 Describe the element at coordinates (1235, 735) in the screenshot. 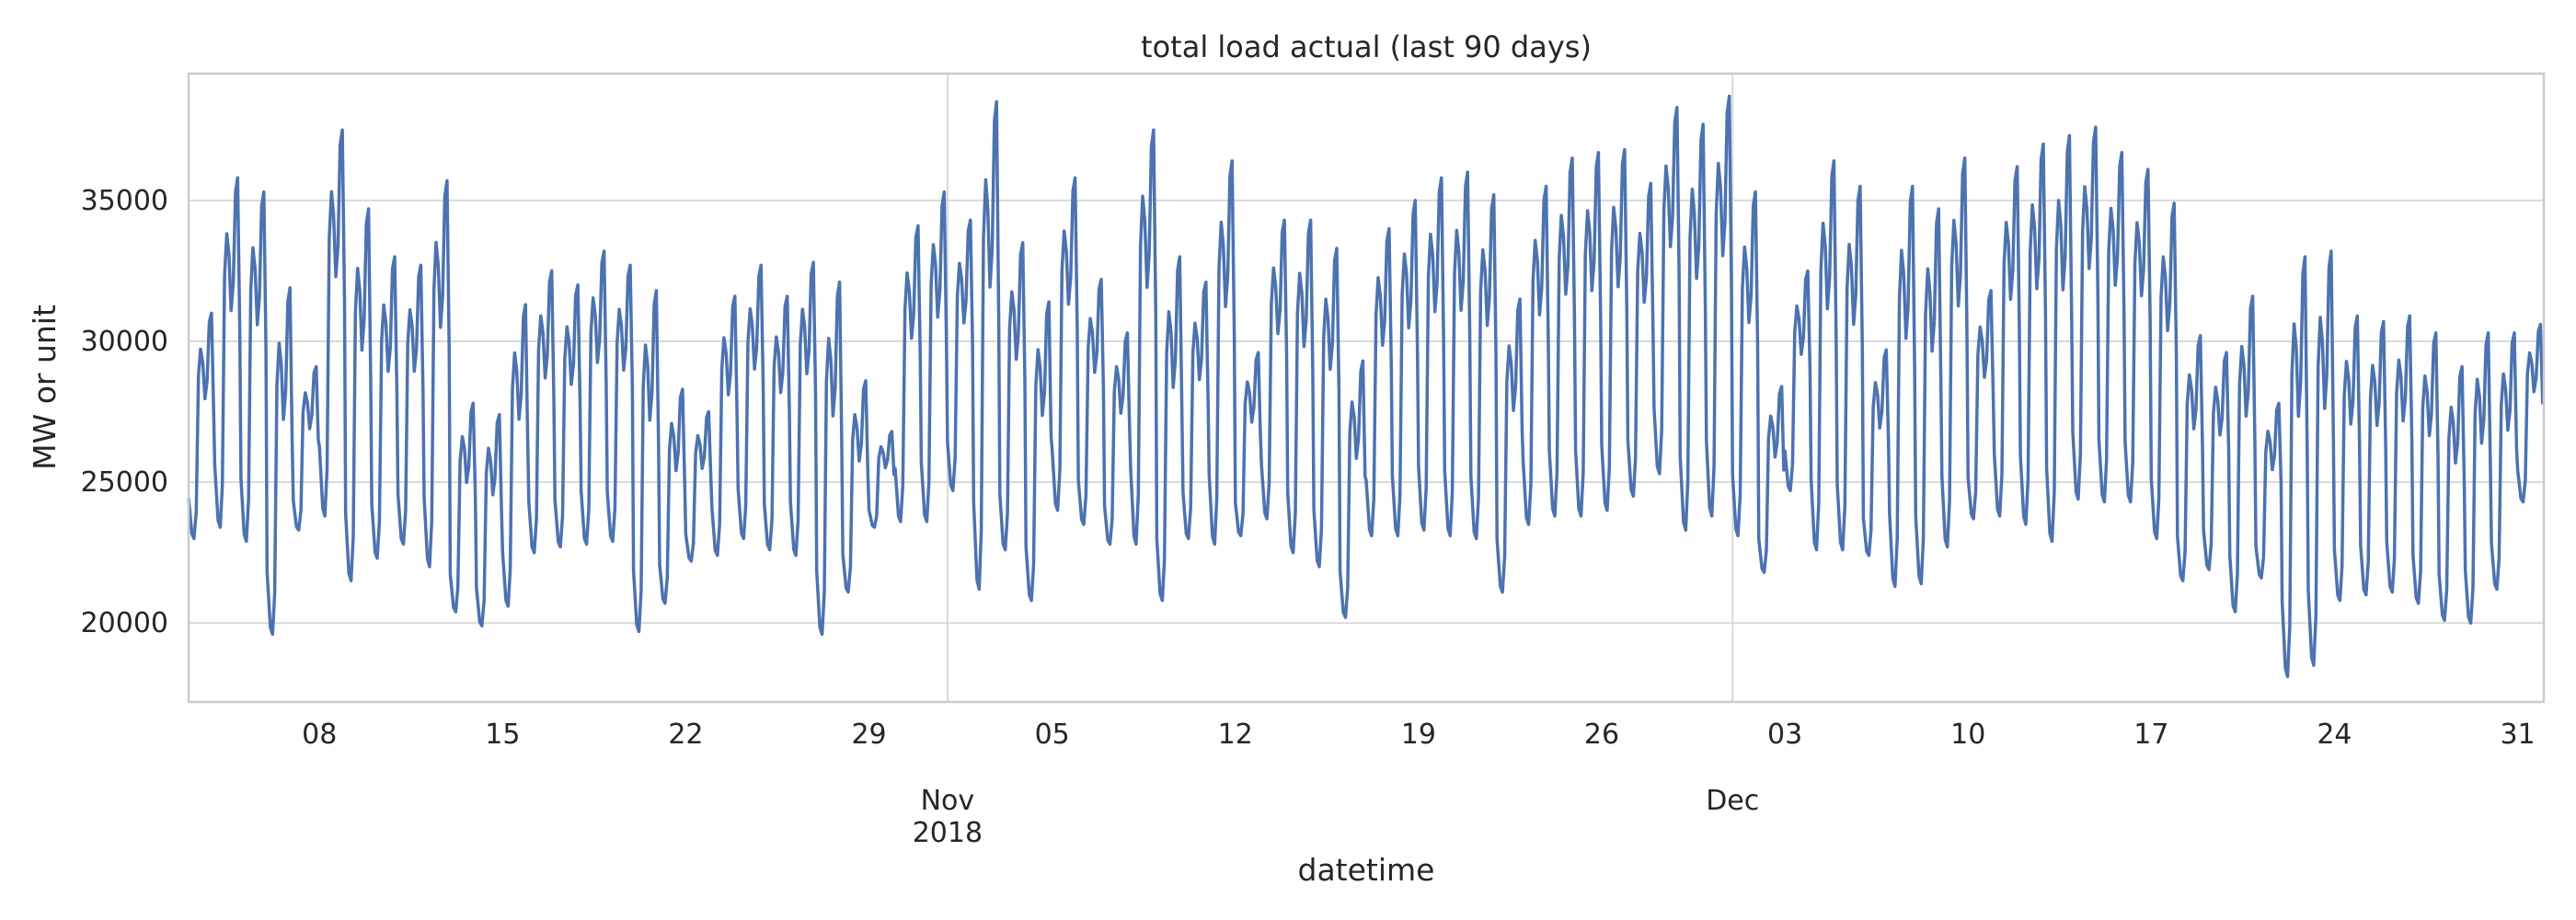

I see `x-tick-label: 12` at that location.